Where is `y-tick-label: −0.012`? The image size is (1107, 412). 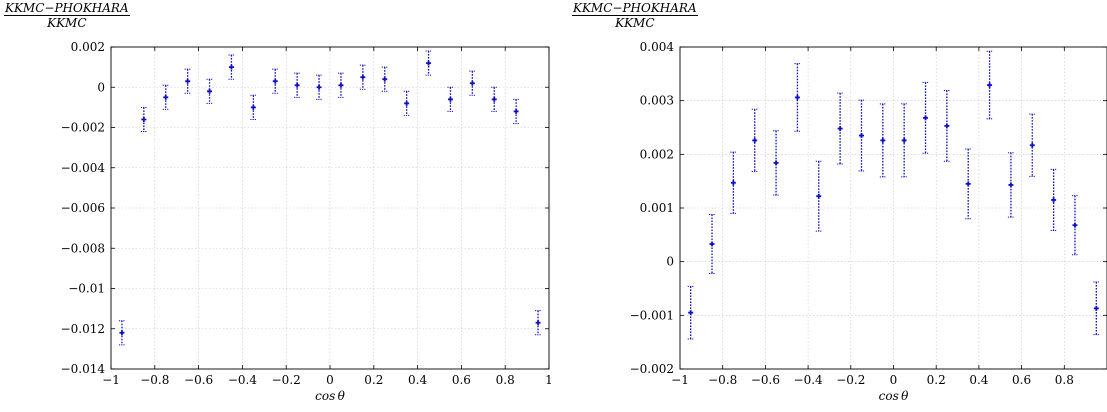
y-tick-label: −0.012 is located at coordinates (83, 329).